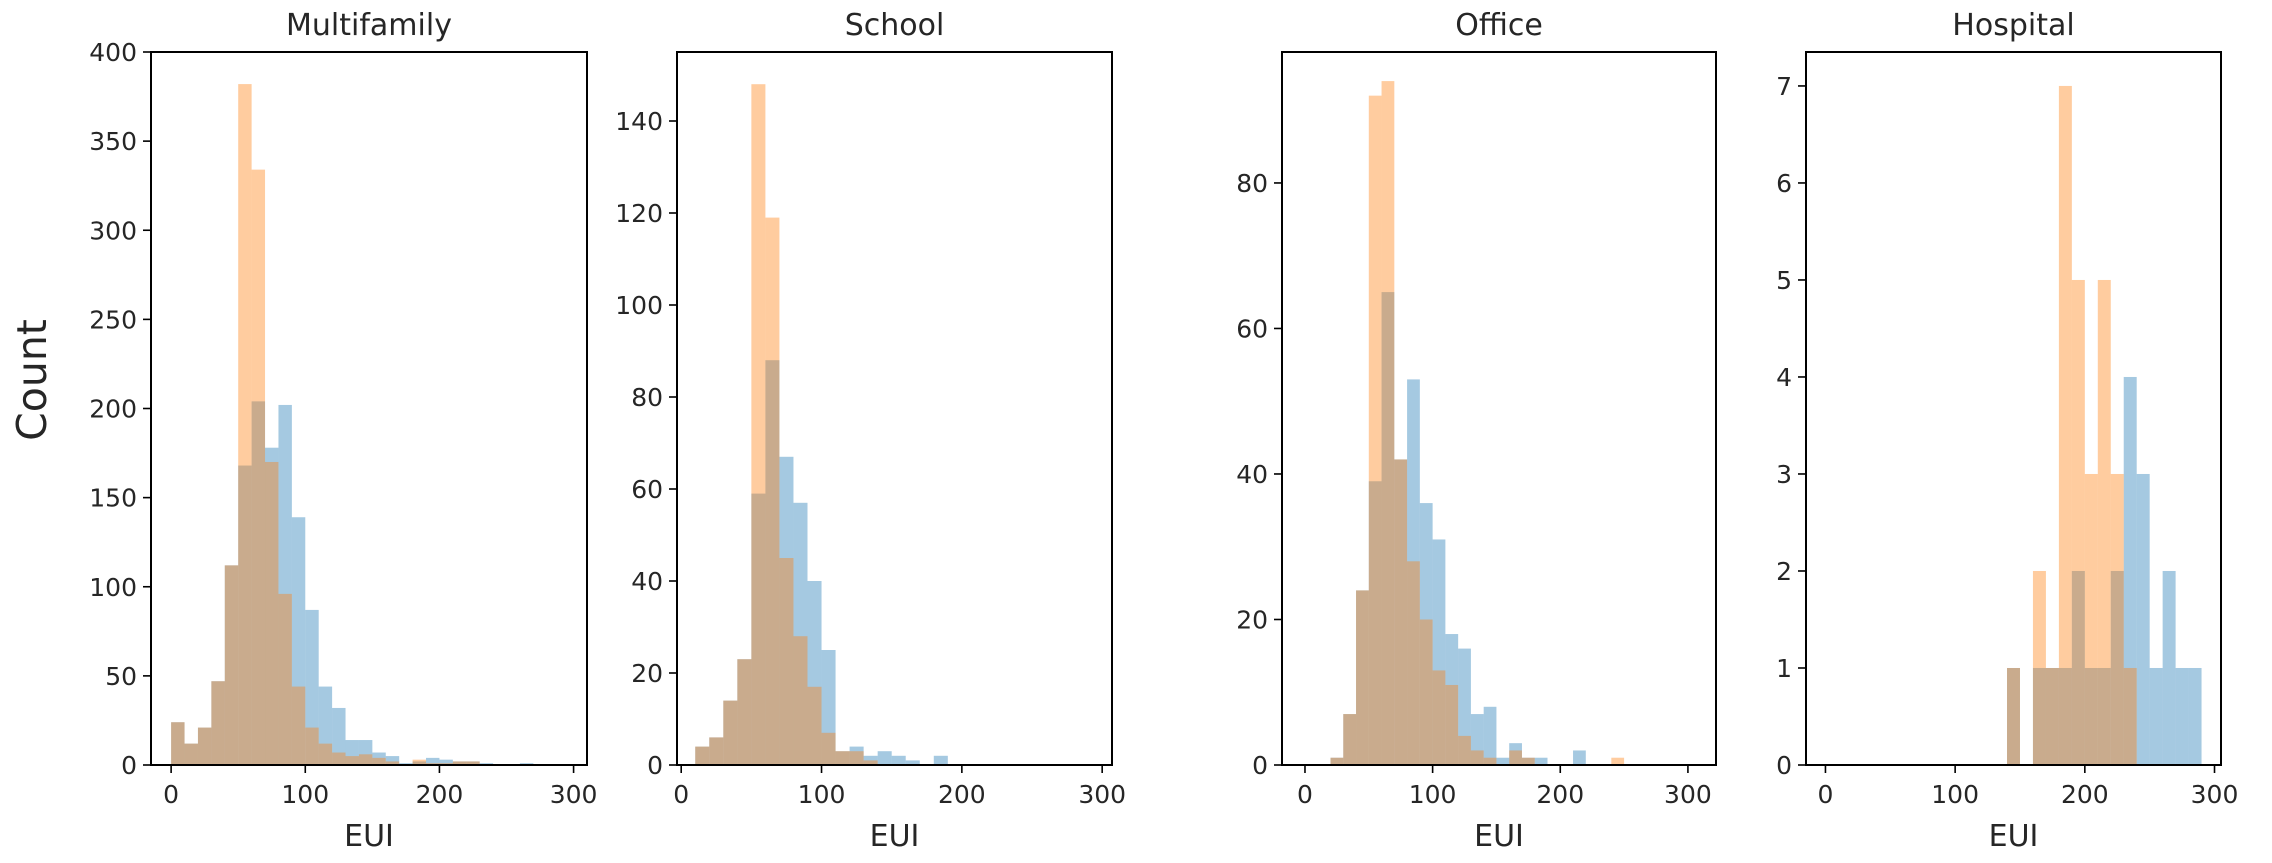 This screenshot has height=863, width=2272. I want to click on y-tick-label: 350, so click(113, 141).